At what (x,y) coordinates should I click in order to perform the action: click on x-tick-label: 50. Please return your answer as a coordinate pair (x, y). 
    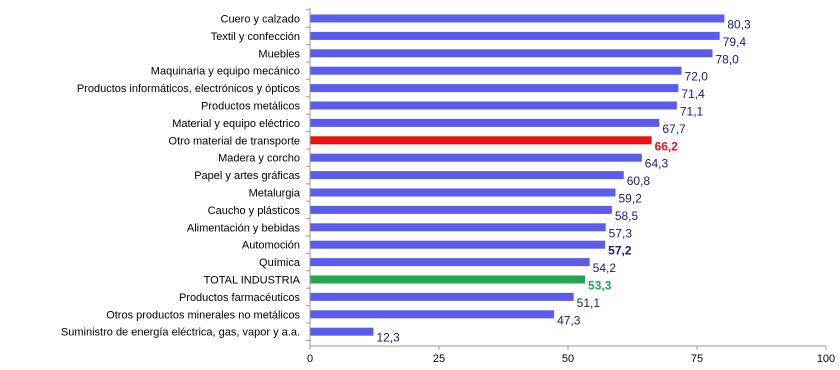
    Looking at the image, I should click on (568, 359).